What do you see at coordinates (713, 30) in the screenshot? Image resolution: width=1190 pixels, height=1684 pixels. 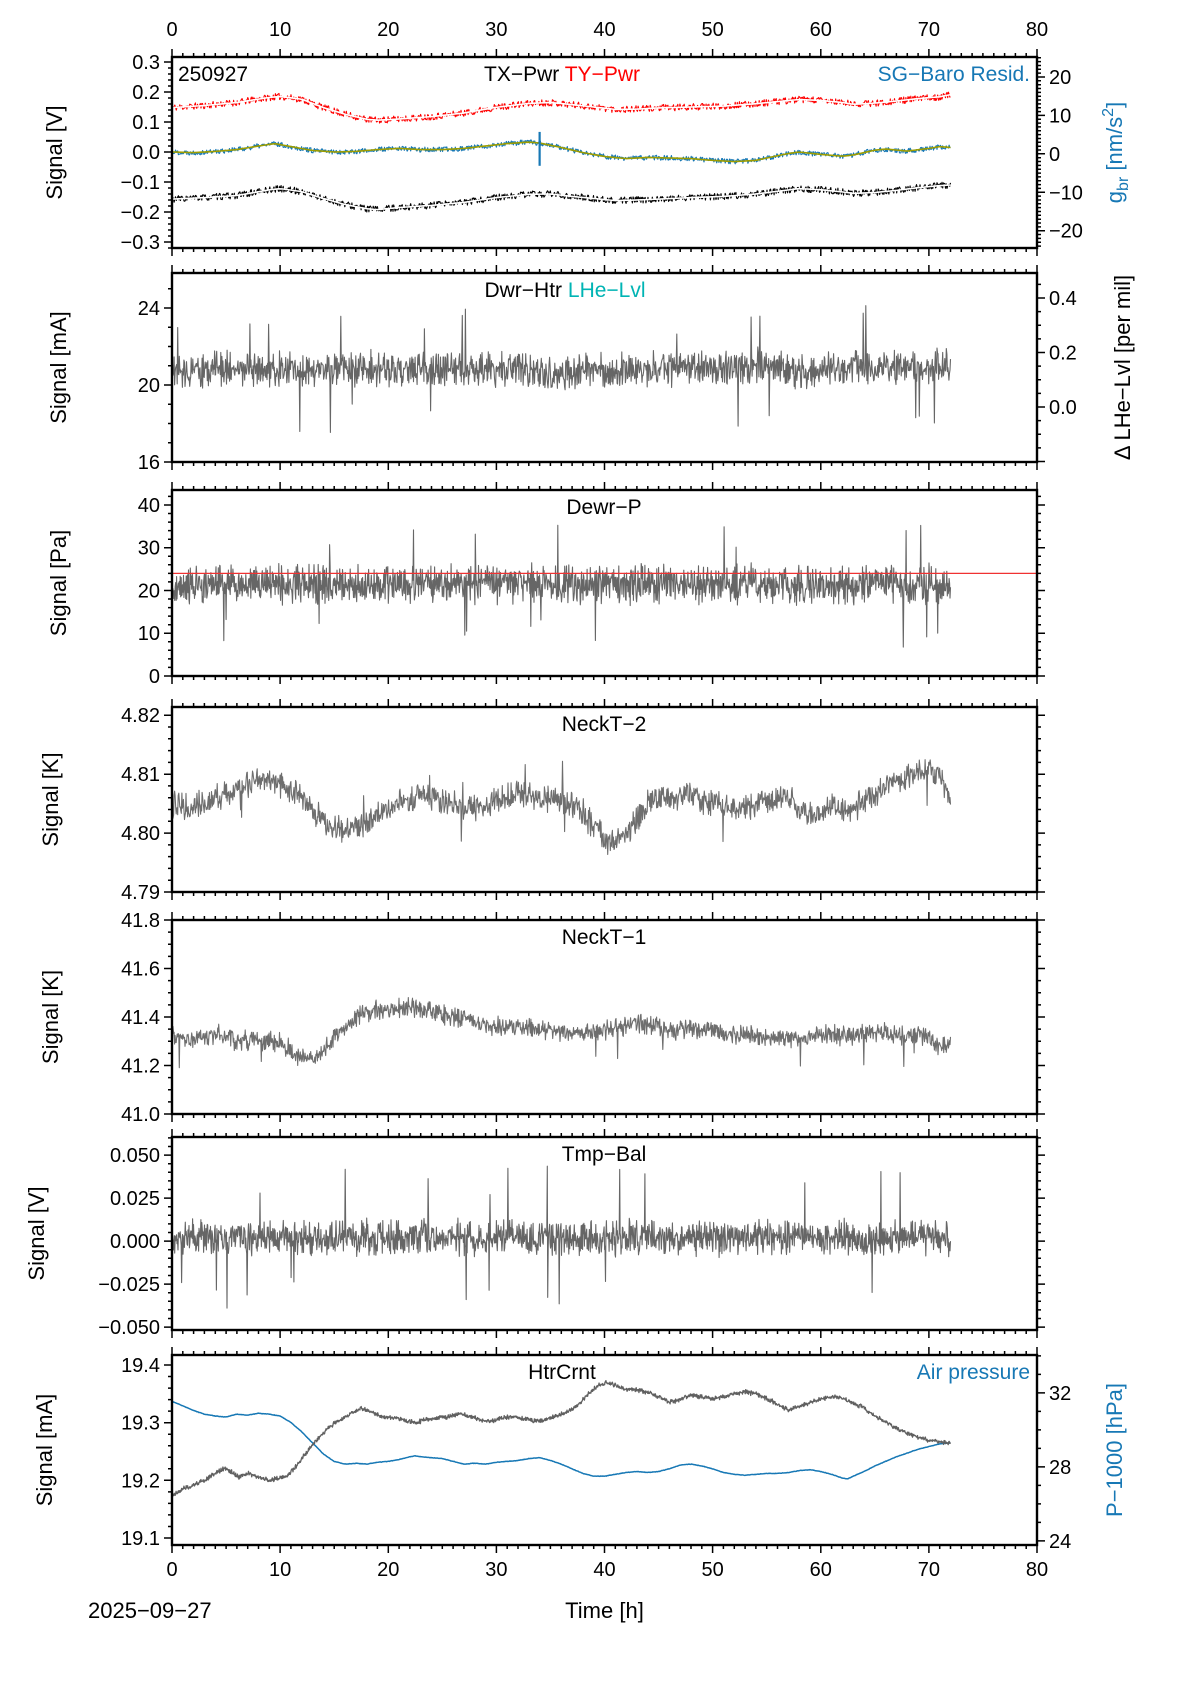 I see `xtick-label-top: 50` at bounding box center [713, 30].